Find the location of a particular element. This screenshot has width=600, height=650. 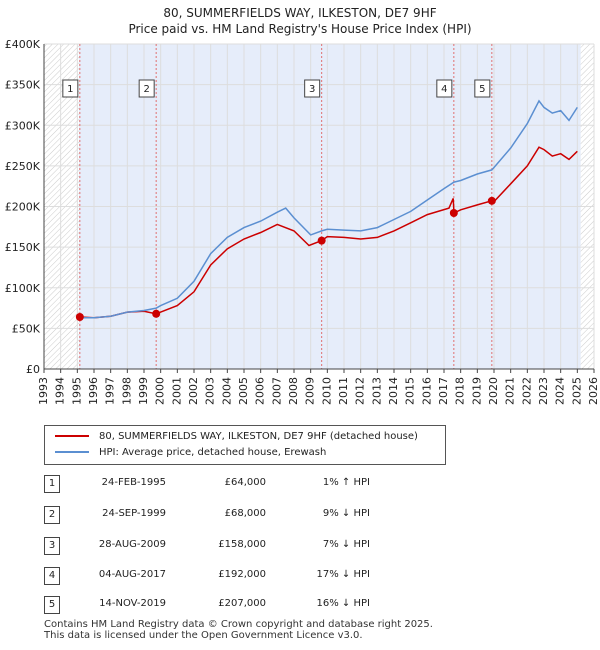

y-tick-label: £150K is located at coordinates (23, 247).